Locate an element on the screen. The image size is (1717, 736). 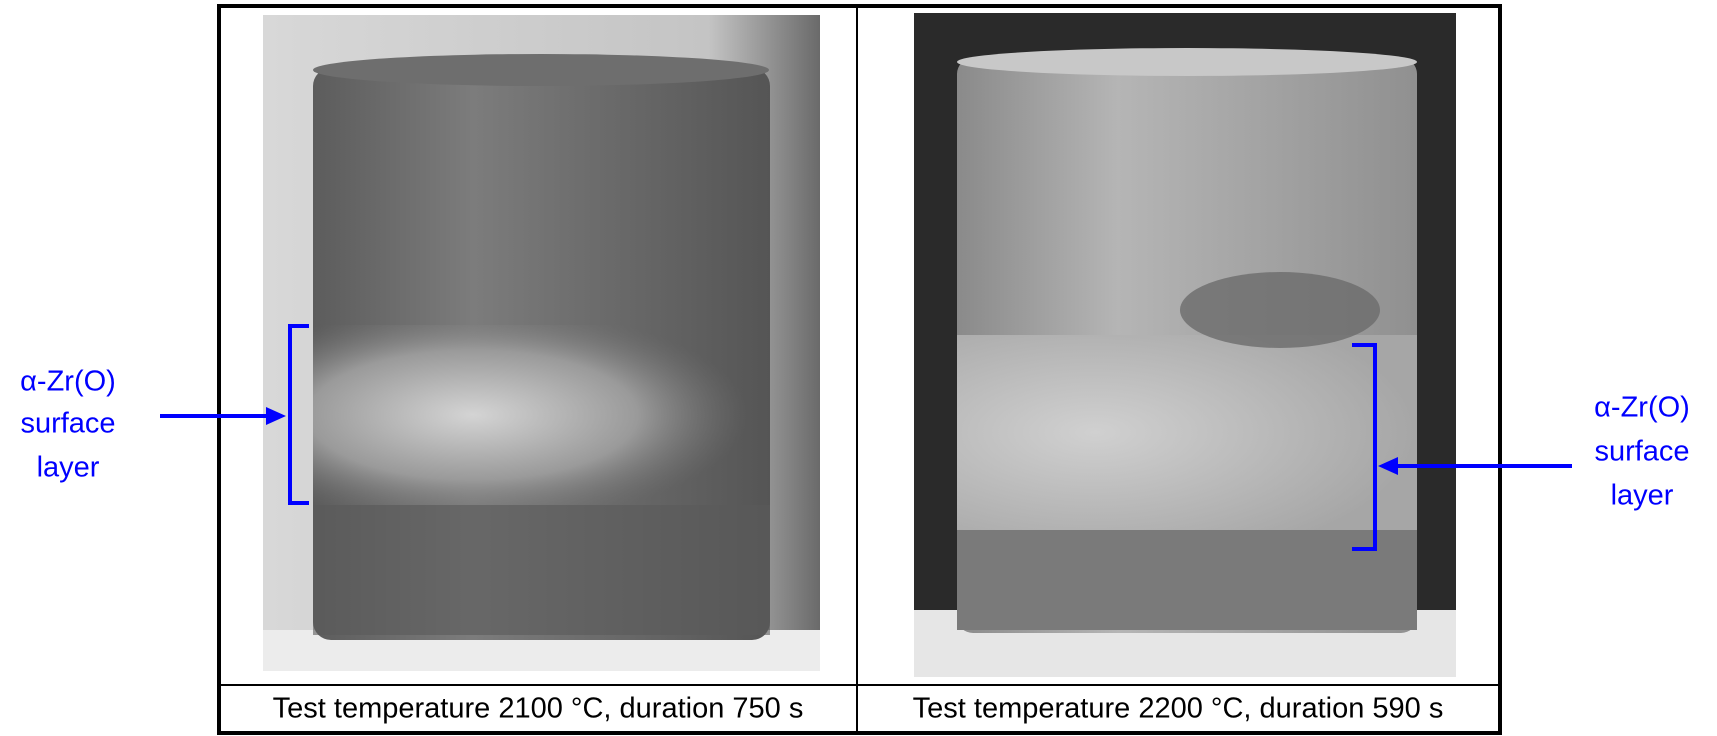
annotation-left is located at coordinates (234, 414).